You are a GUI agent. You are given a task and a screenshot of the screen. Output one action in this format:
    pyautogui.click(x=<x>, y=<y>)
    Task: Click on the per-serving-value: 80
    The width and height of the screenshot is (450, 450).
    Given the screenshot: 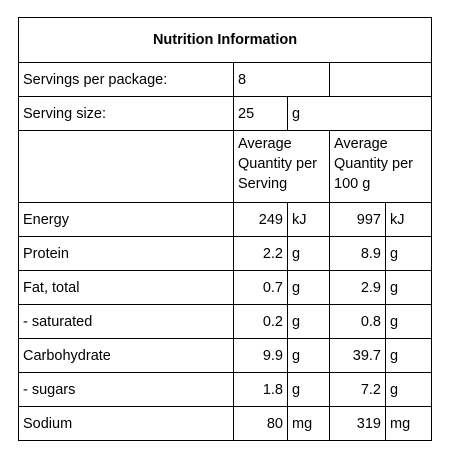 What is the action you would take?
    pyautogui.click(x=260, y=423)
    